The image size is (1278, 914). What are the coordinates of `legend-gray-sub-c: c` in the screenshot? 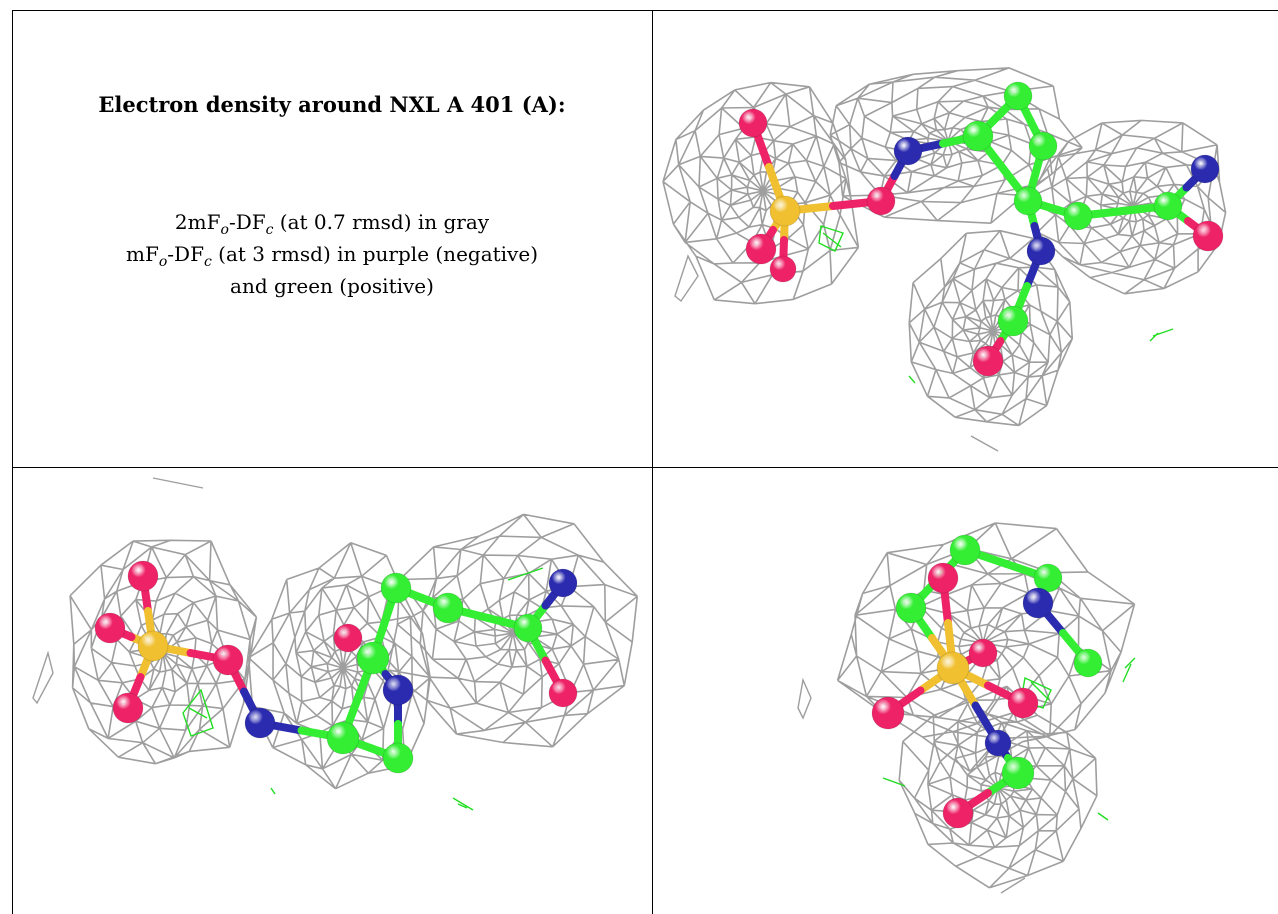 It's located at (269, 230).